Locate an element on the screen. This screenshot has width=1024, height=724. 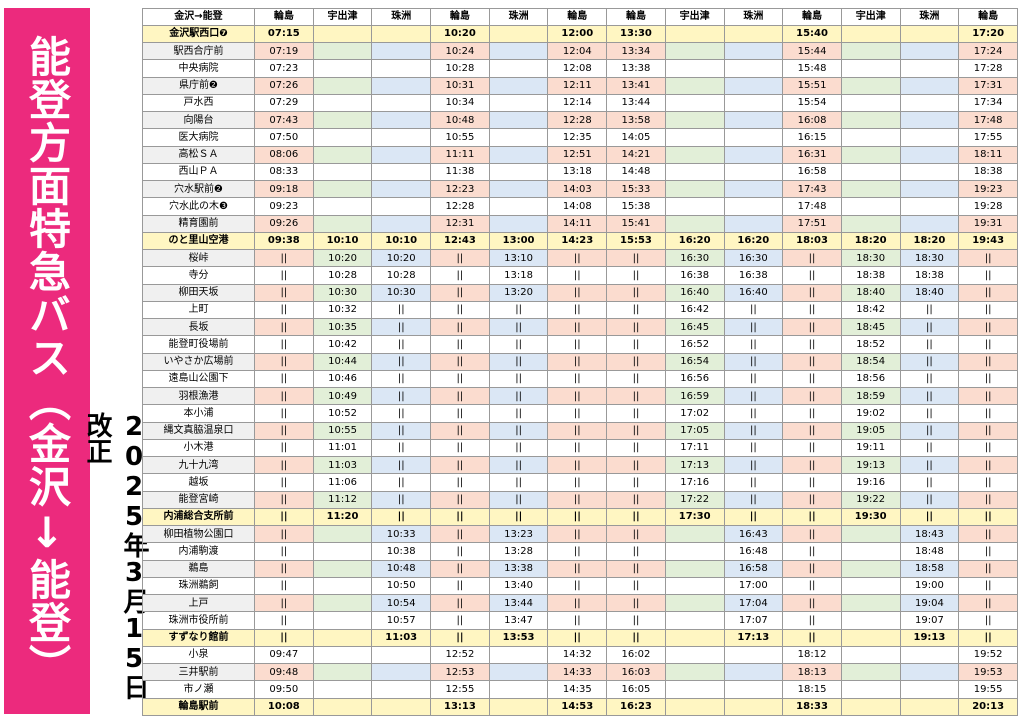
time-cell: 10:50 is located at coordinates (401, 586).